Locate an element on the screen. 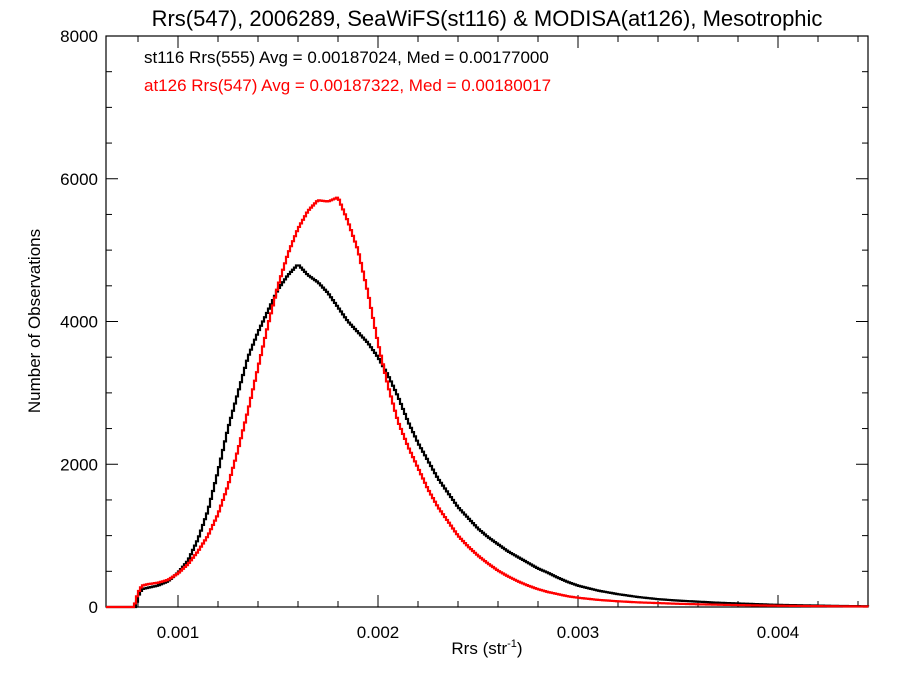 The width and height of the screenshot is (900, 675). x-tick-label: 0.001 is located at coordinates (178, 632).